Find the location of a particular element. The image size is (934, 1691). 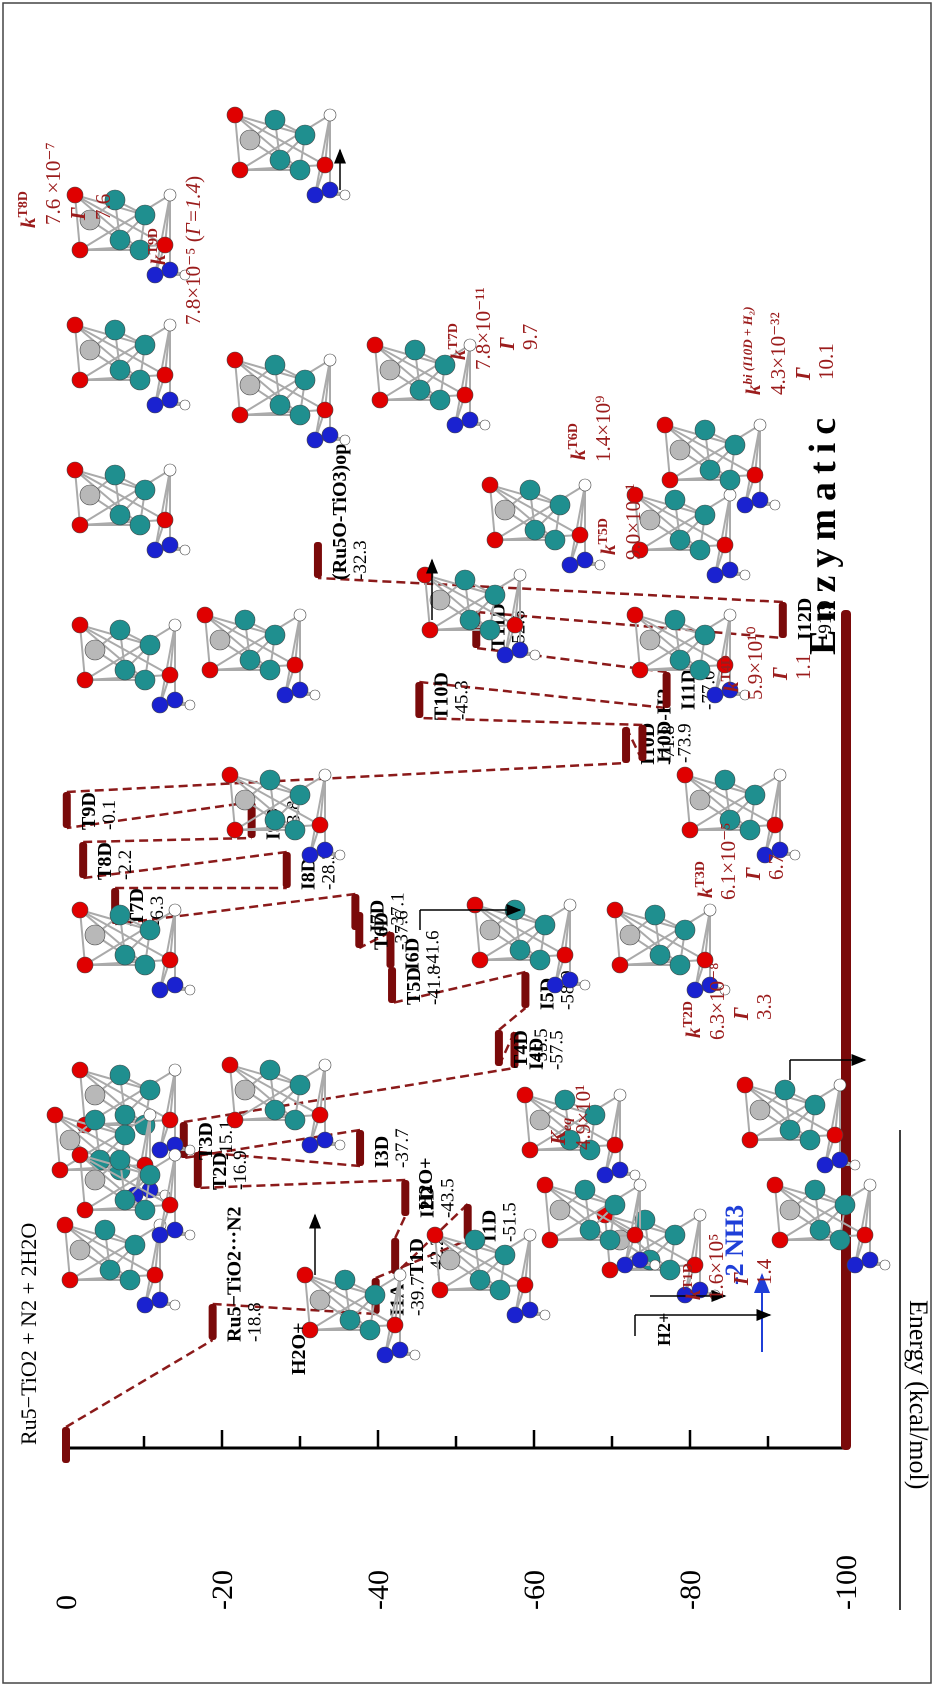

level-energy-I8D: -28.3 is located at coordinates (329, 870).